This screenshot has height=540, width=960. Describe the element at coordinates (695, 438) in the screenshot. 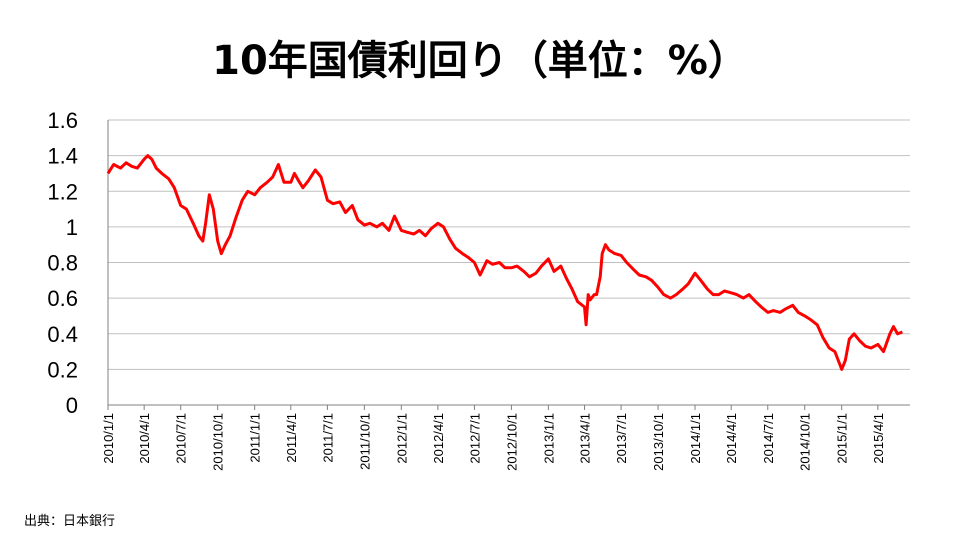

I see `x-tick-label: 2014/1/1` at that location.